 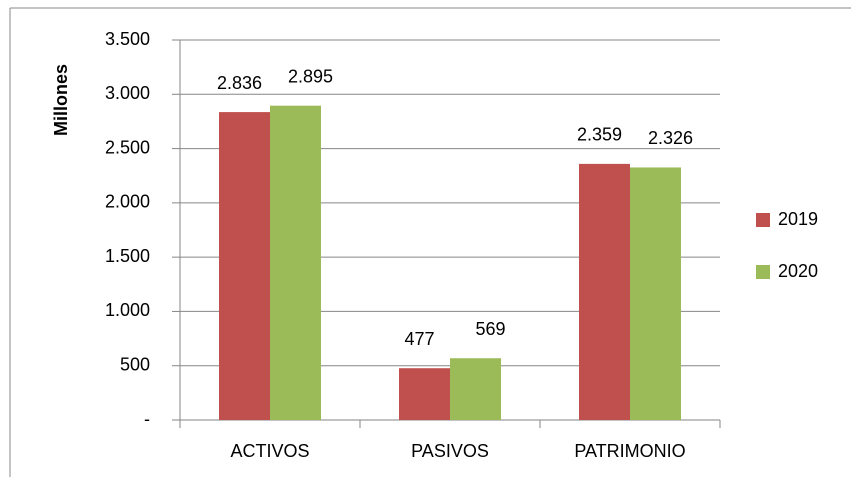 What do you see at coordinates (127, 202) in the screenshot?
I see `y-tick-label: 2.000` at bounding box center [127, 202].